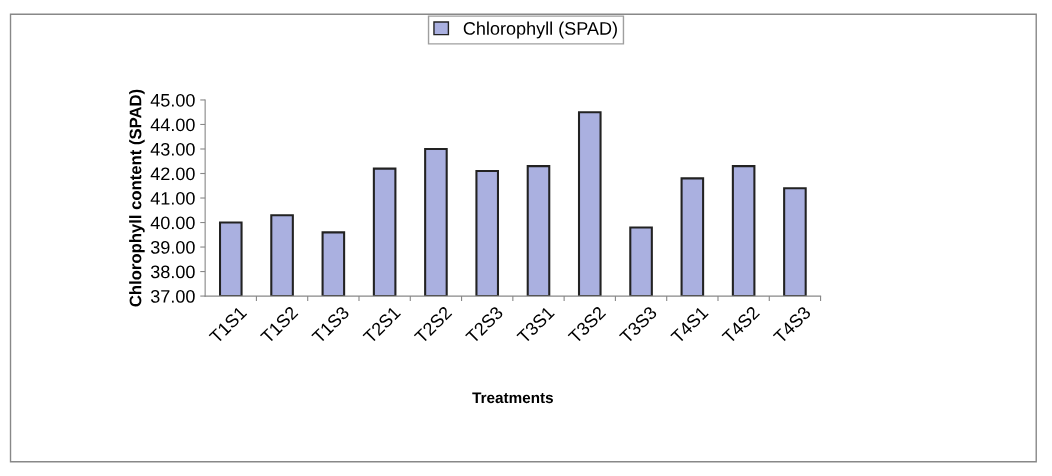 This screenshot has height=476, width=1052. Describe the element at coordinates (172, 174) in the screenshot. I see `y-tick-label: 42.00` at that location.